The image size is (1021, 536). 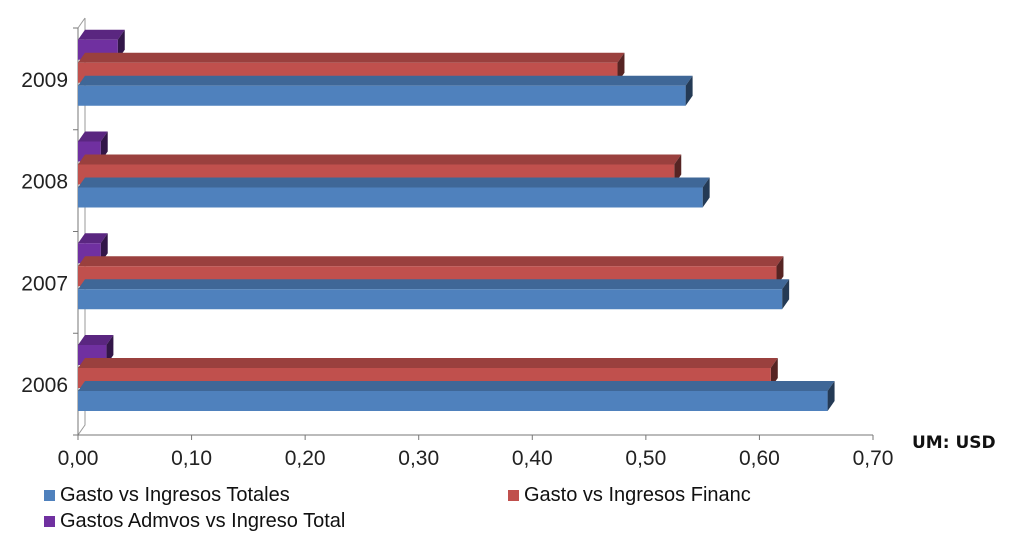 What do you see at coordinates (954, 443) in the screenshot?
I see `unit-label: UM: USD` at bounding box center [954, 443].